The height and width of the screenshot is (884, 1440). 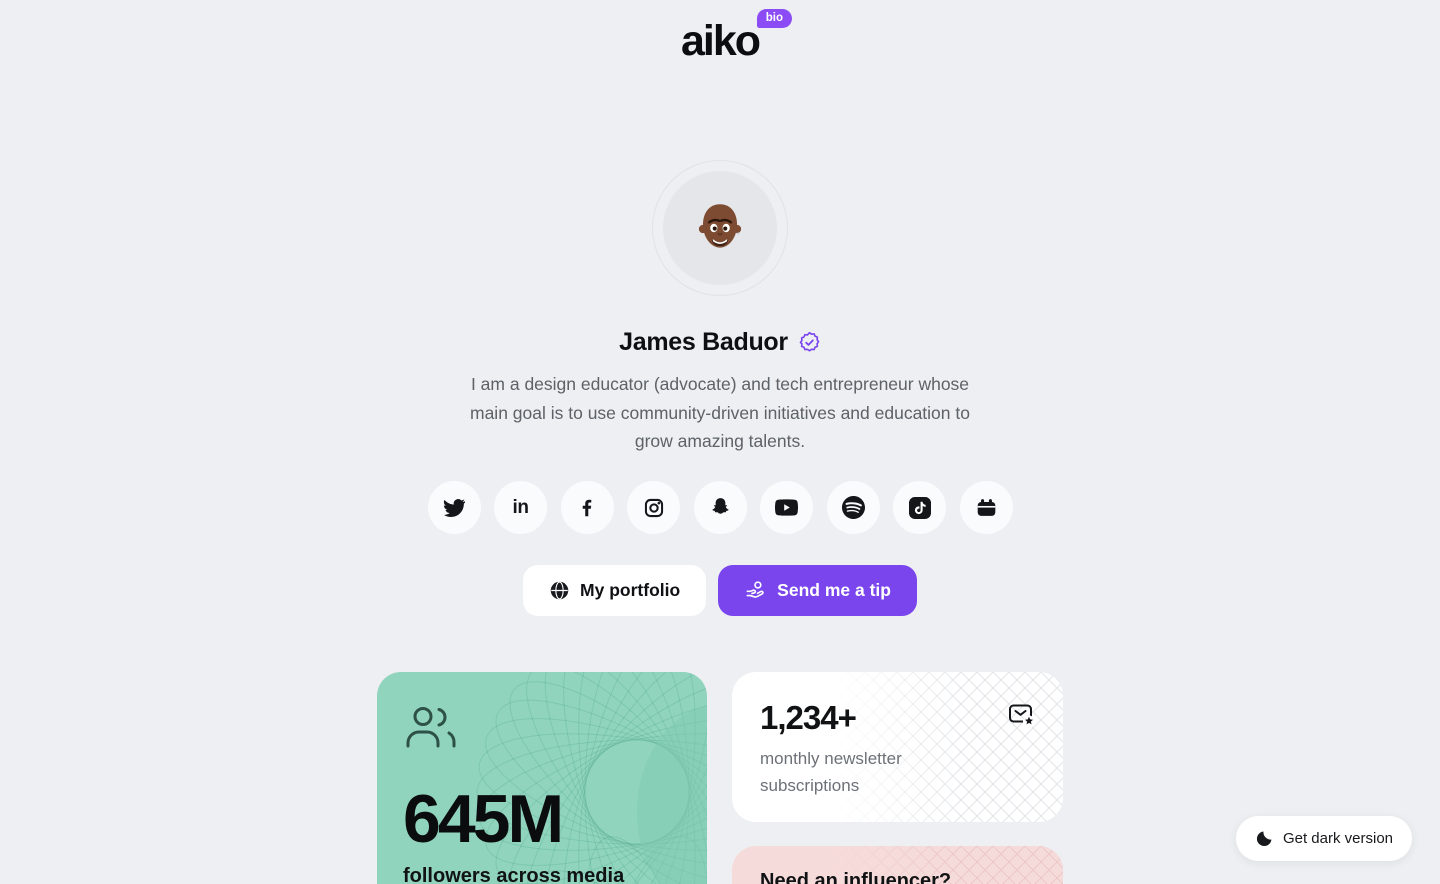 What do you see at coordinates (1264, 839) in the screenshot?
I see `moon-icon` at bounding box center [1264, 839].